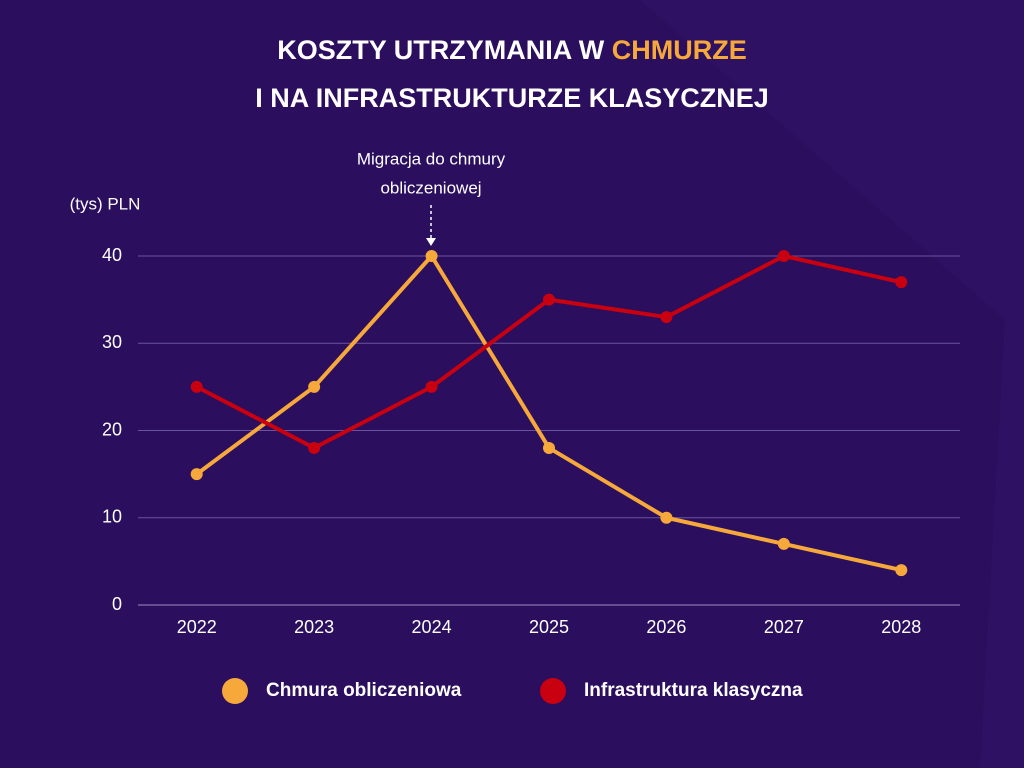 Image resolution: width=1024 pixels, height=768 pixels. Describe the element at coordinates (112, 517) in the screenshot. I see `y-tick-label: 10` at that location.